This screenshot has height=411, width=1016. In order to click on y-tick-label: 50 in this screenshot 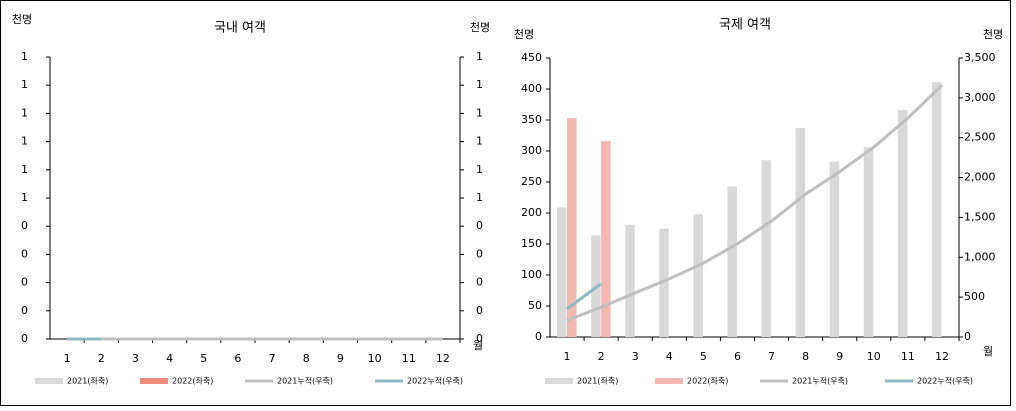, I will do `click(535, 305)`.